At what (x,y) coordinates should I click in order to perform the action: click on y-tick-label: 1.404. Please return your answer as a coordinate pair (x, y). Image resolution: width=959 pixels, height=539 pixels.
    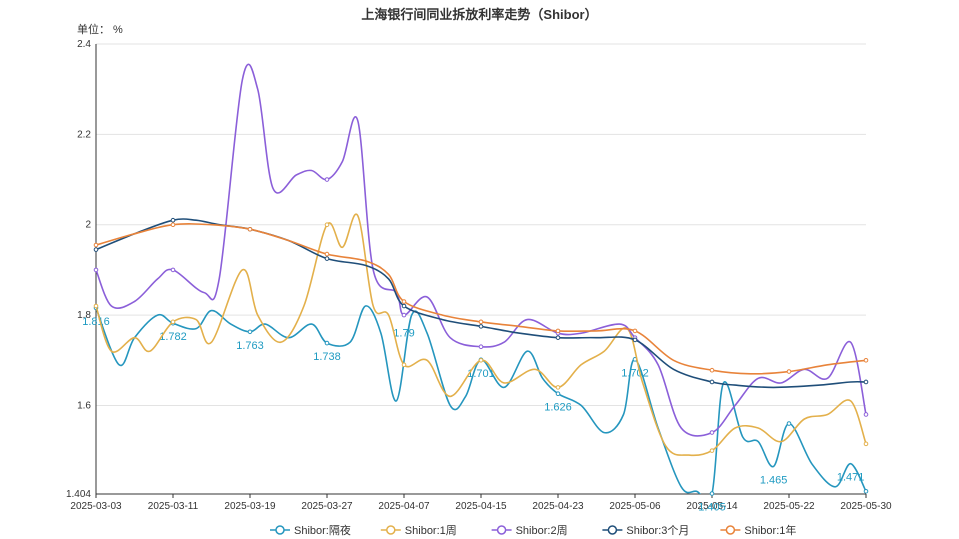
    Looking at the image, I should click on (78, 494).